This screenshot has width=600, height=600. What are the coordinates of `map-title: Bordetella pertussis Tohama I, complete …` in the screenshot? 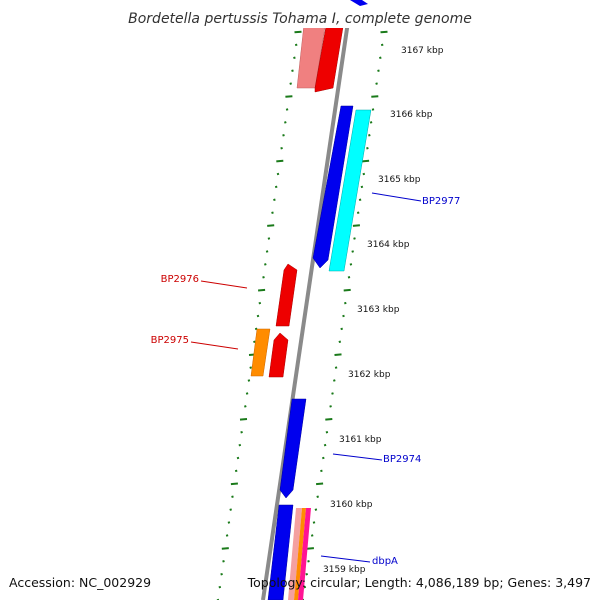 It's located at (300, 19).